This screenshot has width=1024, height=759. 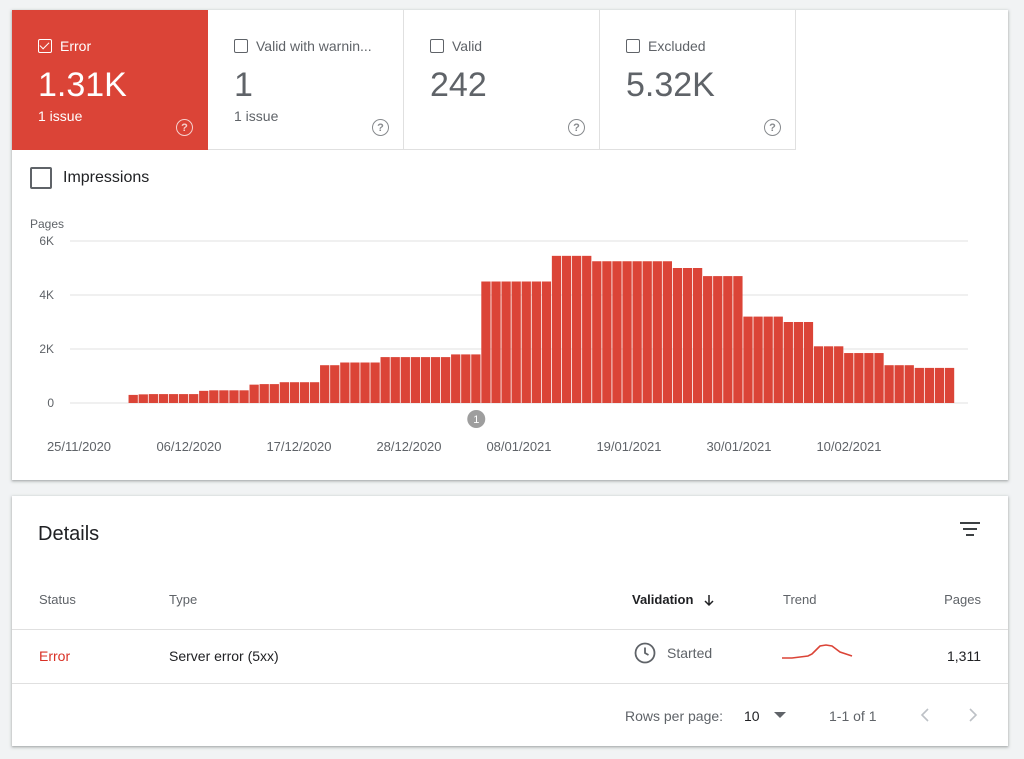 I want to click on col-type: Type, so click(x=183, y=599).